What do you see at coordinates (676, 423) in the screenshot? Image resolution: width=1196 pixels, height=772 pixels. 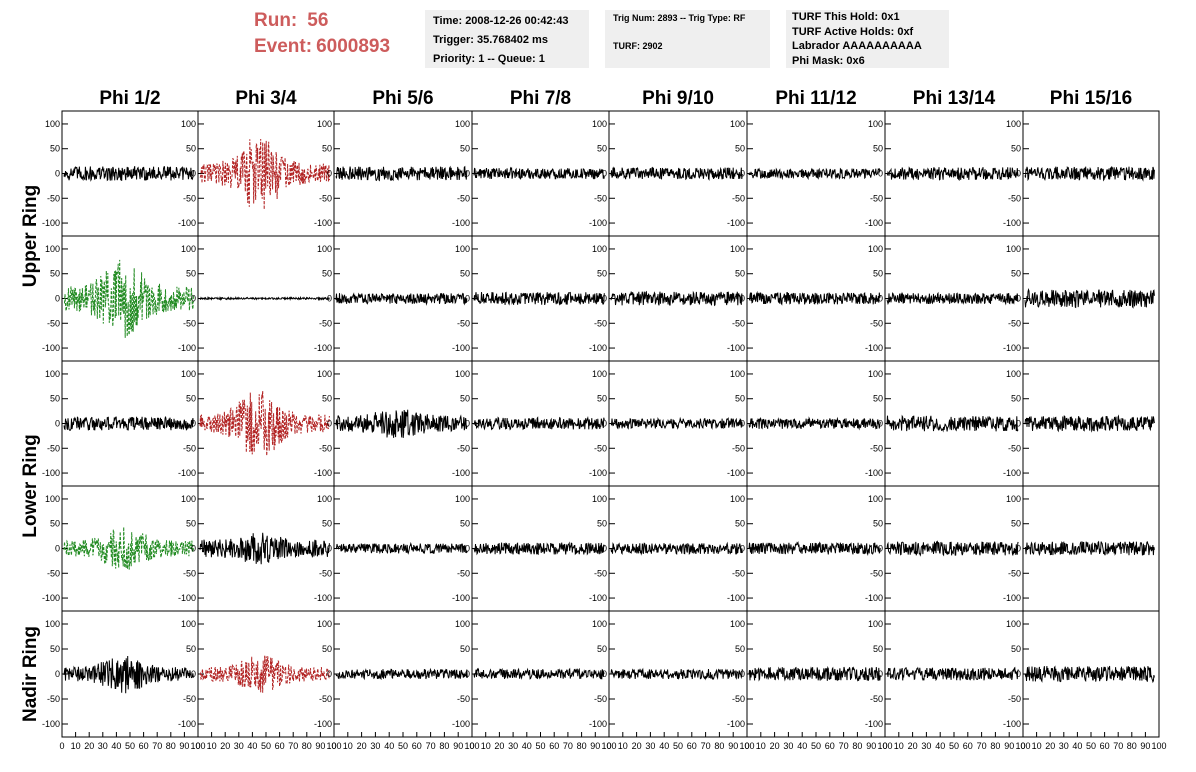 I see `waveform-r3-c5` at bounding box center [676, 423].